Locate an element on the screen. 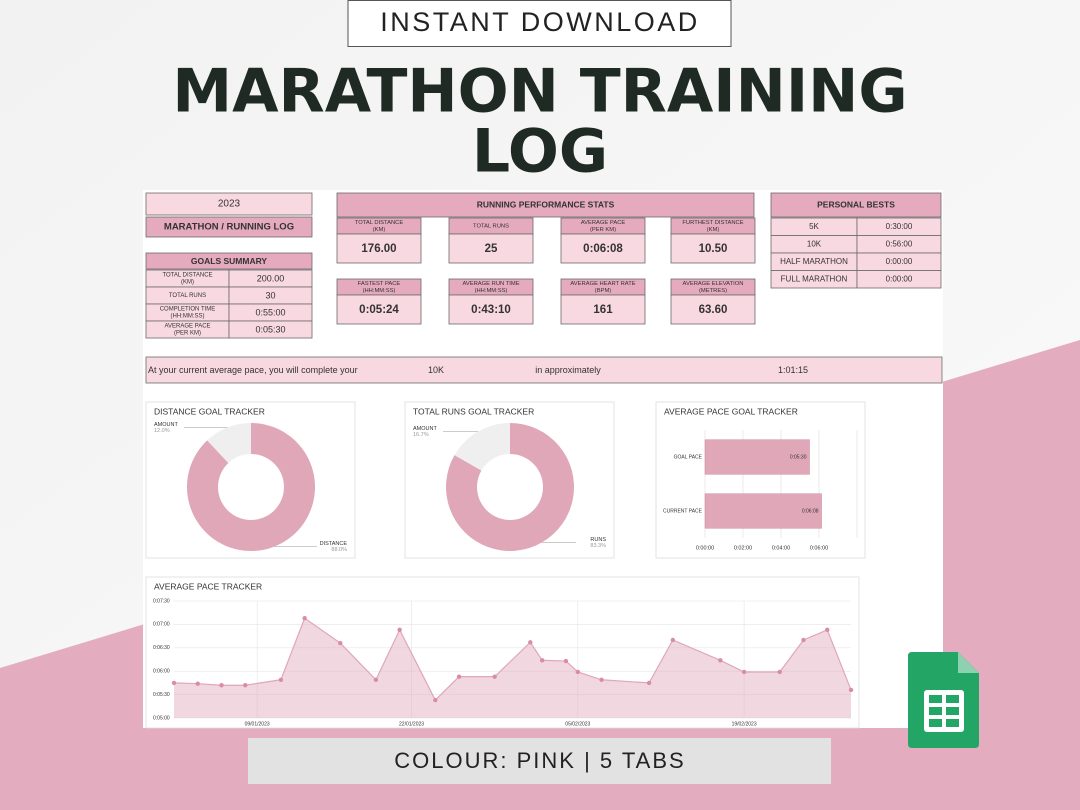 The height and width of the screenshot is (810, 1080). best-value-cell is located at coordinates (899, 279).